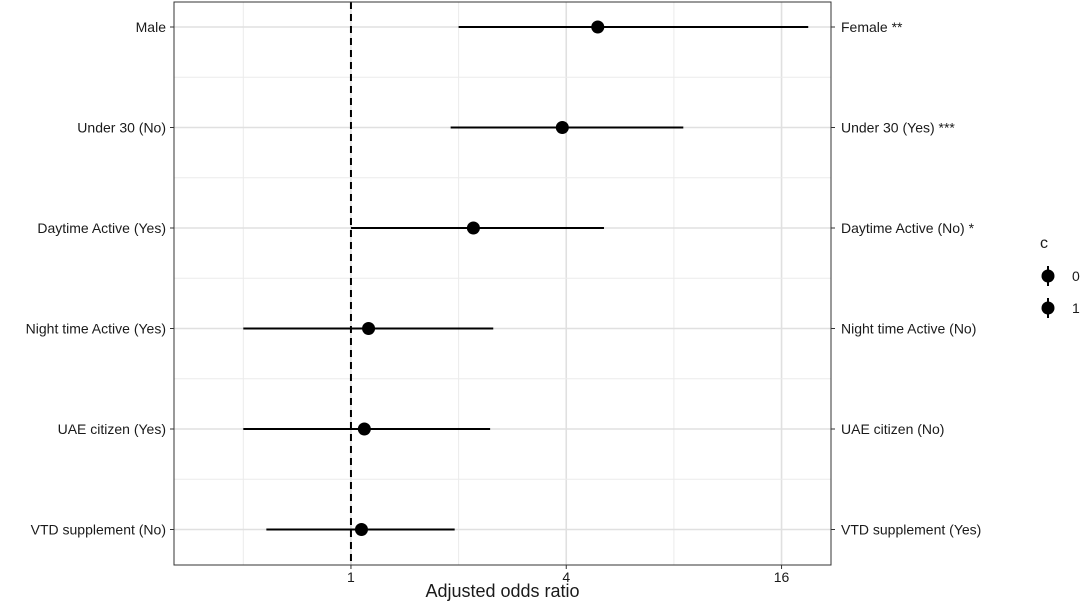  Describe the element at coordinates (1076, 276) in the screenshot. I see `legend-label: 0` at that location.